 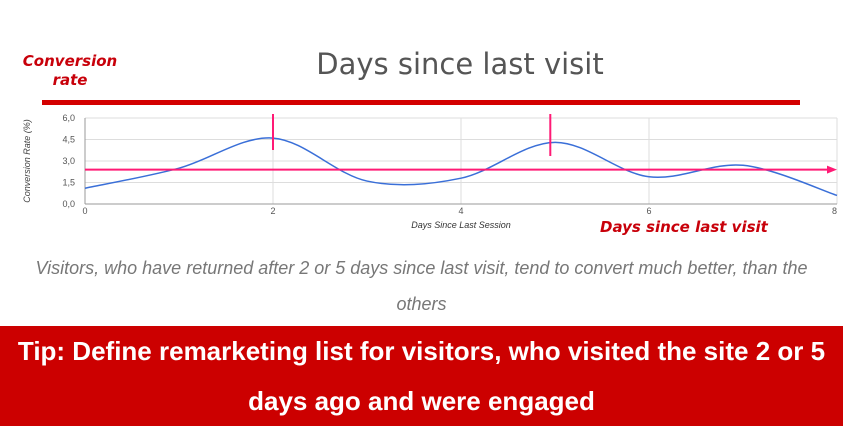 What do you see at coordinates (421, 102) in the screenshot?
I see `divider` at bounding box center [421, 102].